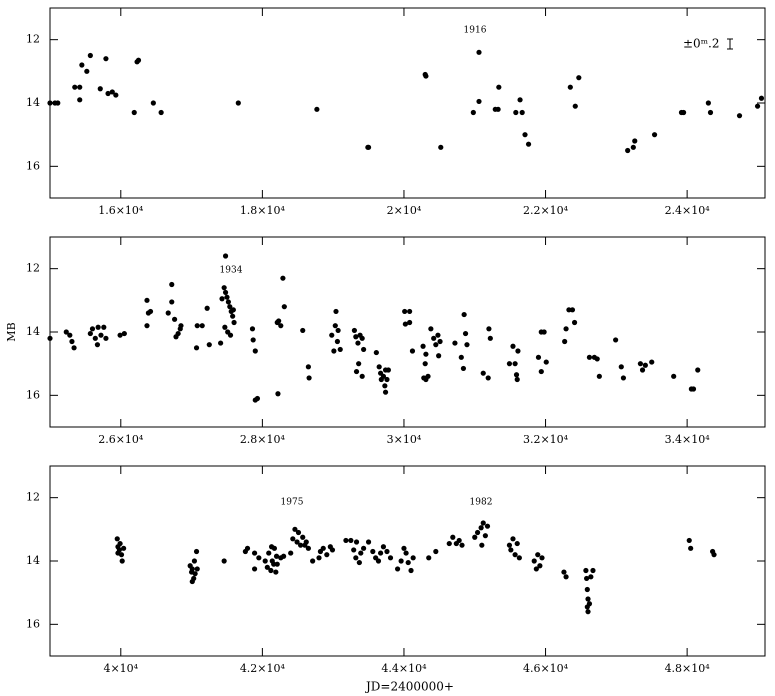 This screenshot has width=775, height=696. Describe the element at coordinates (33, 102) in the screenshot. I see `y-tick-label: 14` at that location.